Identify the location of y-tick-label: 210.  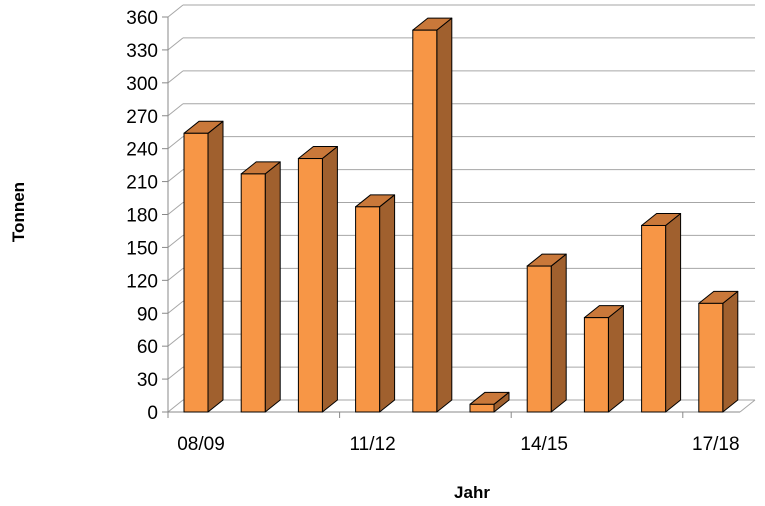
(142, 183).